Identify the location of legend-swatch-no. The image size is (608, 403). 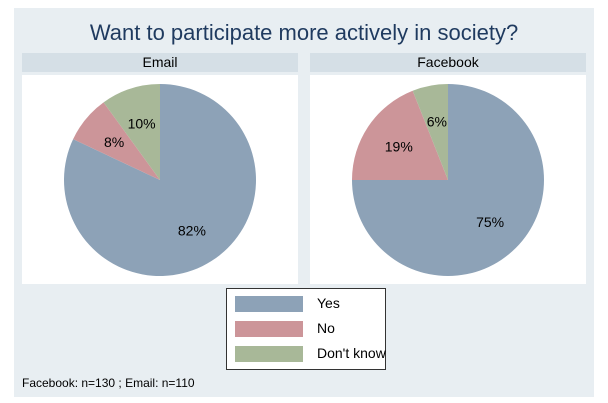
(269, 329).